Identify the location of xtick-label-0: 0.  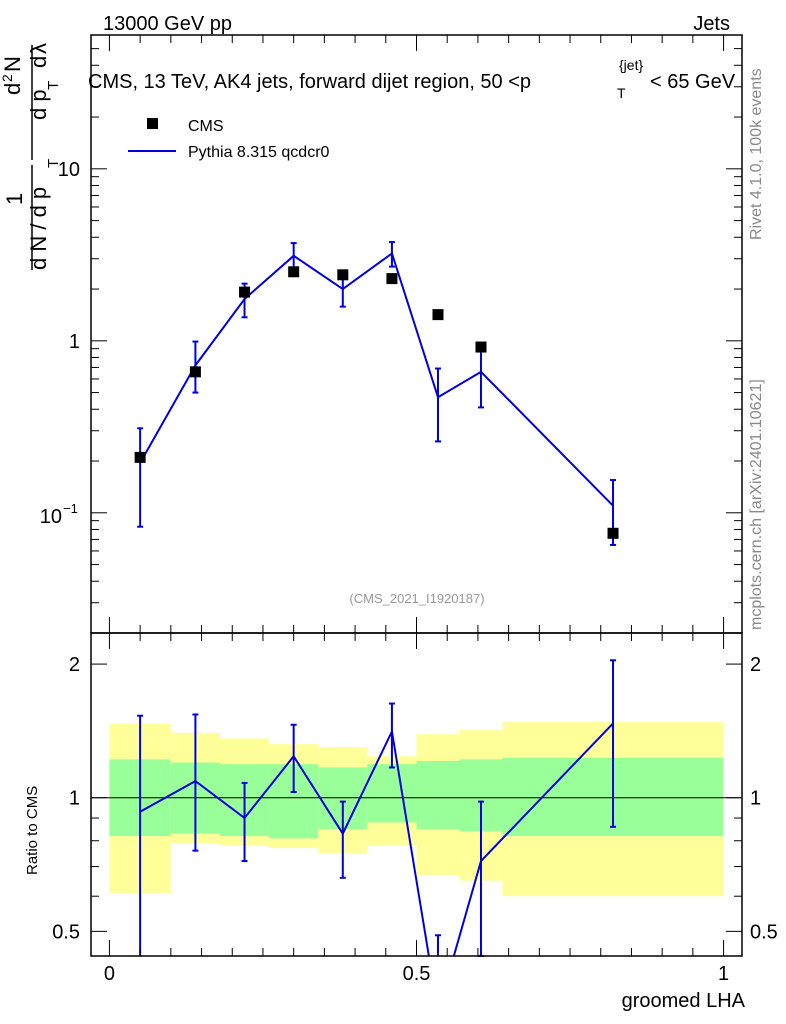
(109, 974).